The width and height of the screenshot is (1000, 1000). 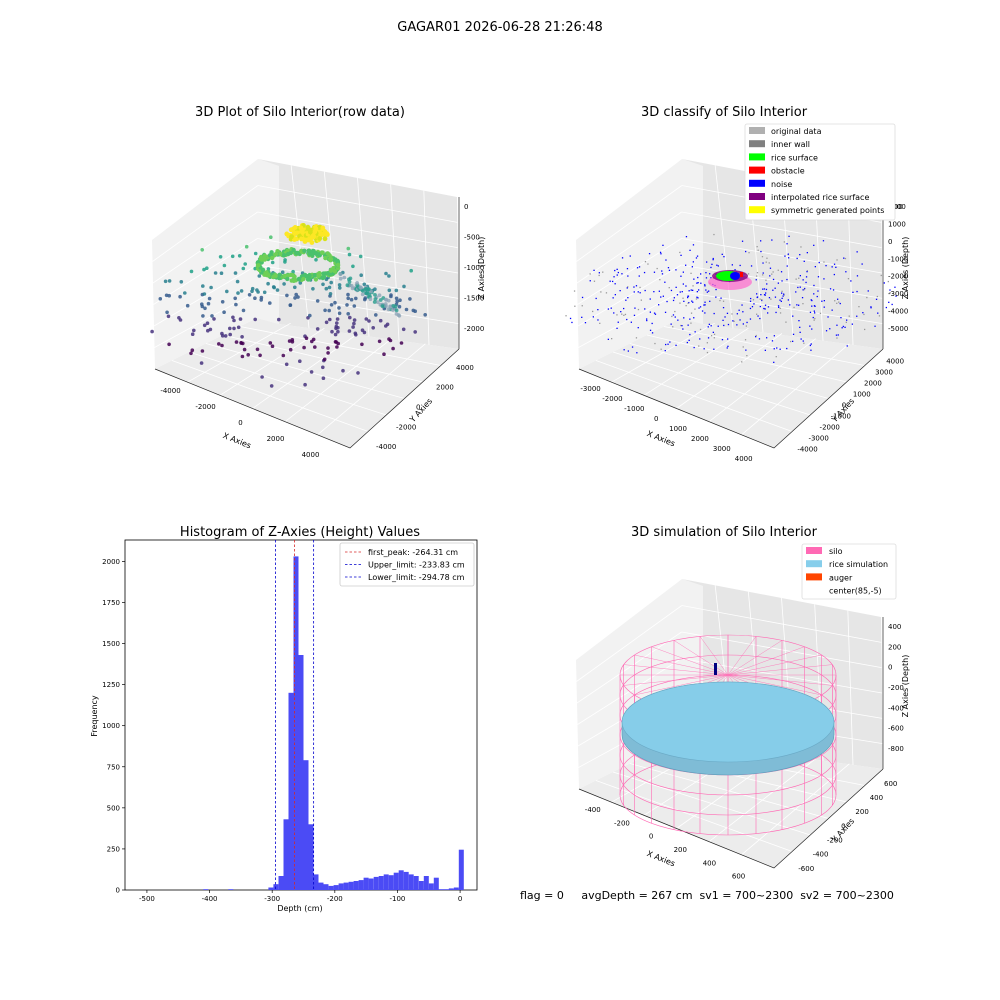 I want to click on legend-label: obstacle, so click(x=788, y=171).